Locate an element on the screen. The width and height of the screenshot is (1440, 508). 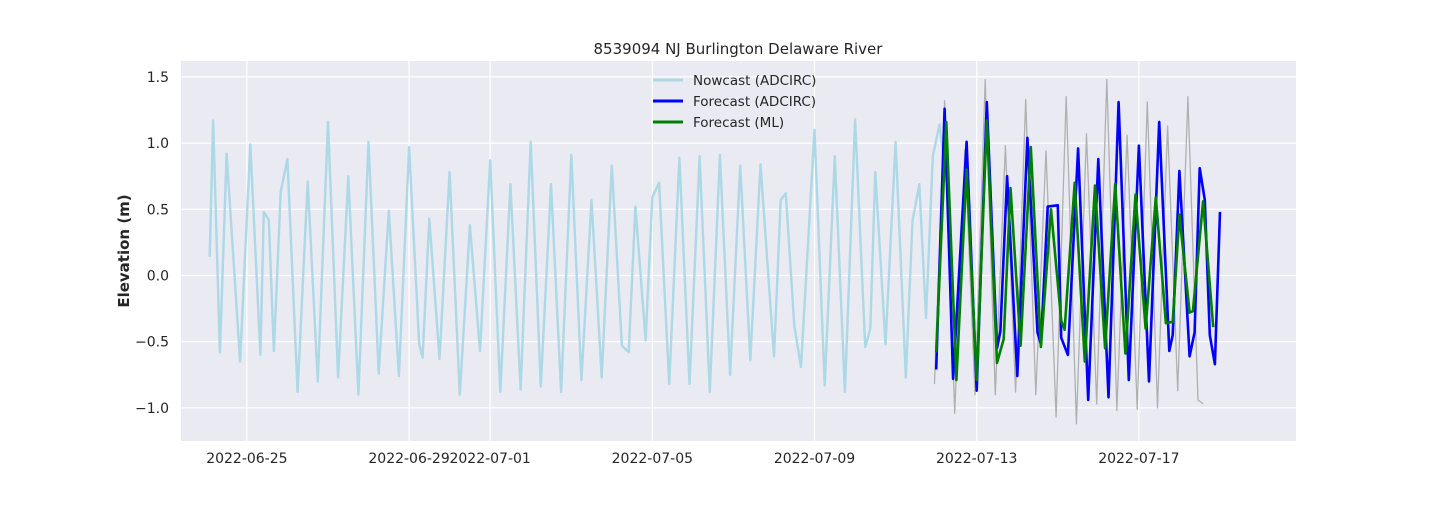
x-tick-label: 2022-07-01 is located at coordinates (489, 459).